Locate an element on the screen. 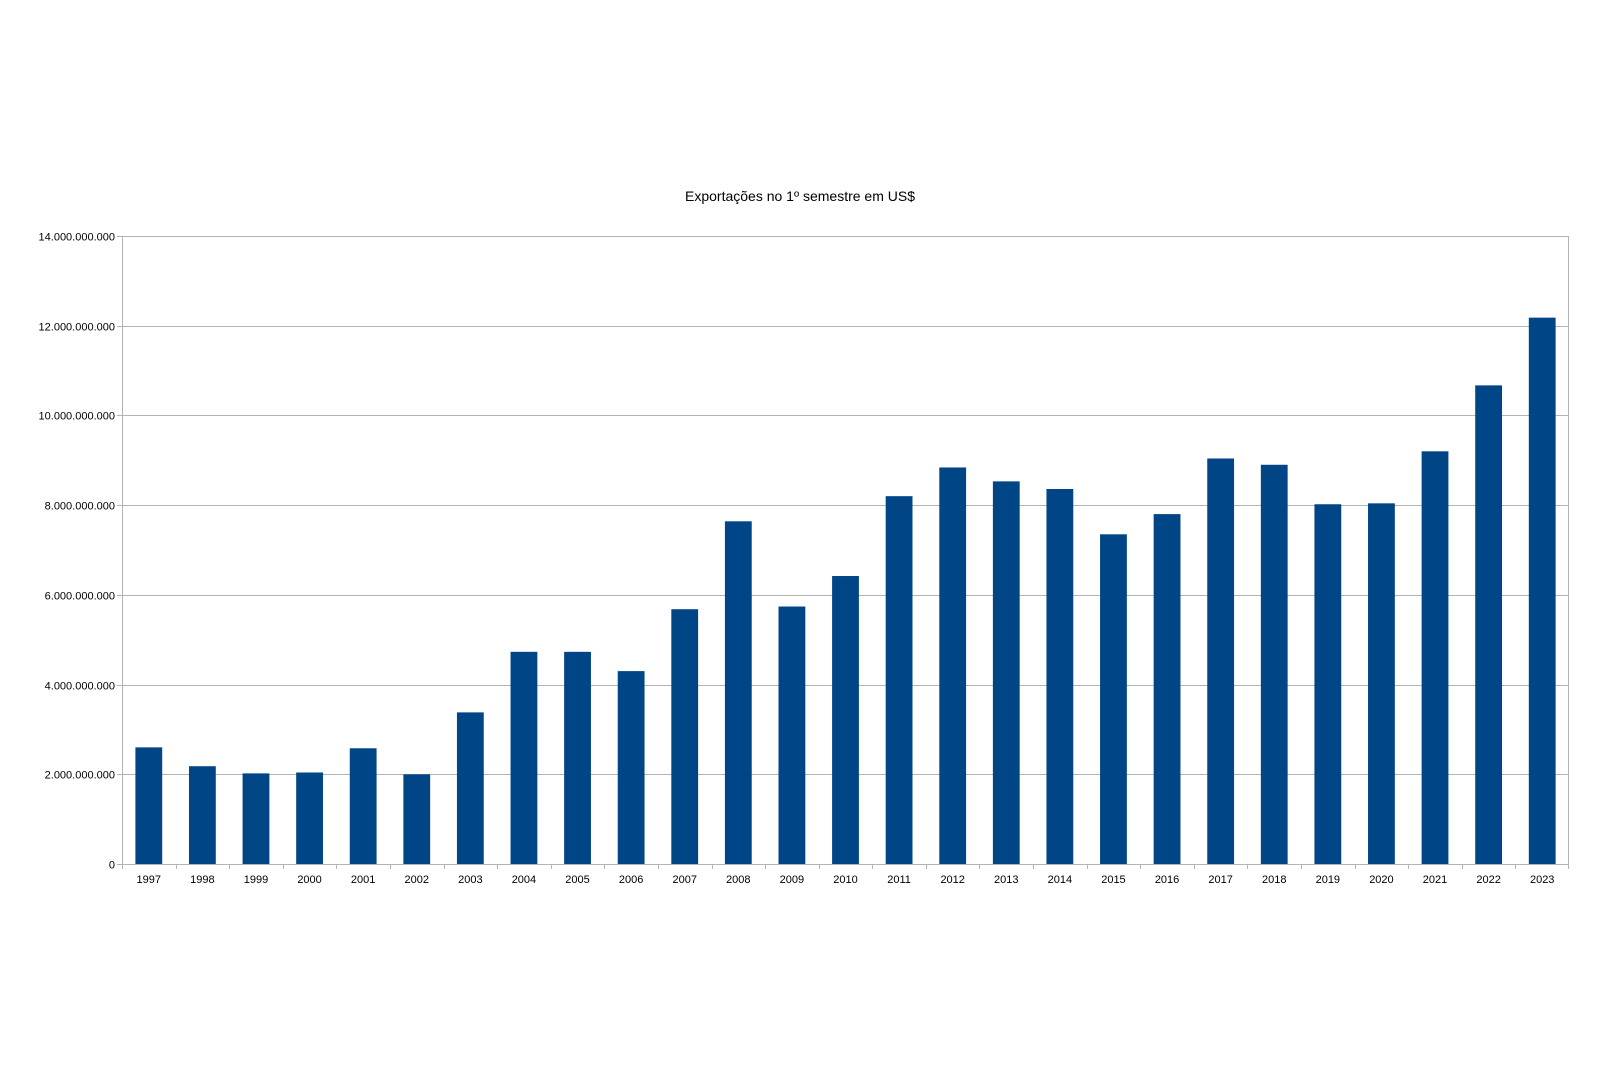 The height and width of the screenshot is (1072, 1600). bar-1998 is located at coordinates (202, 815).